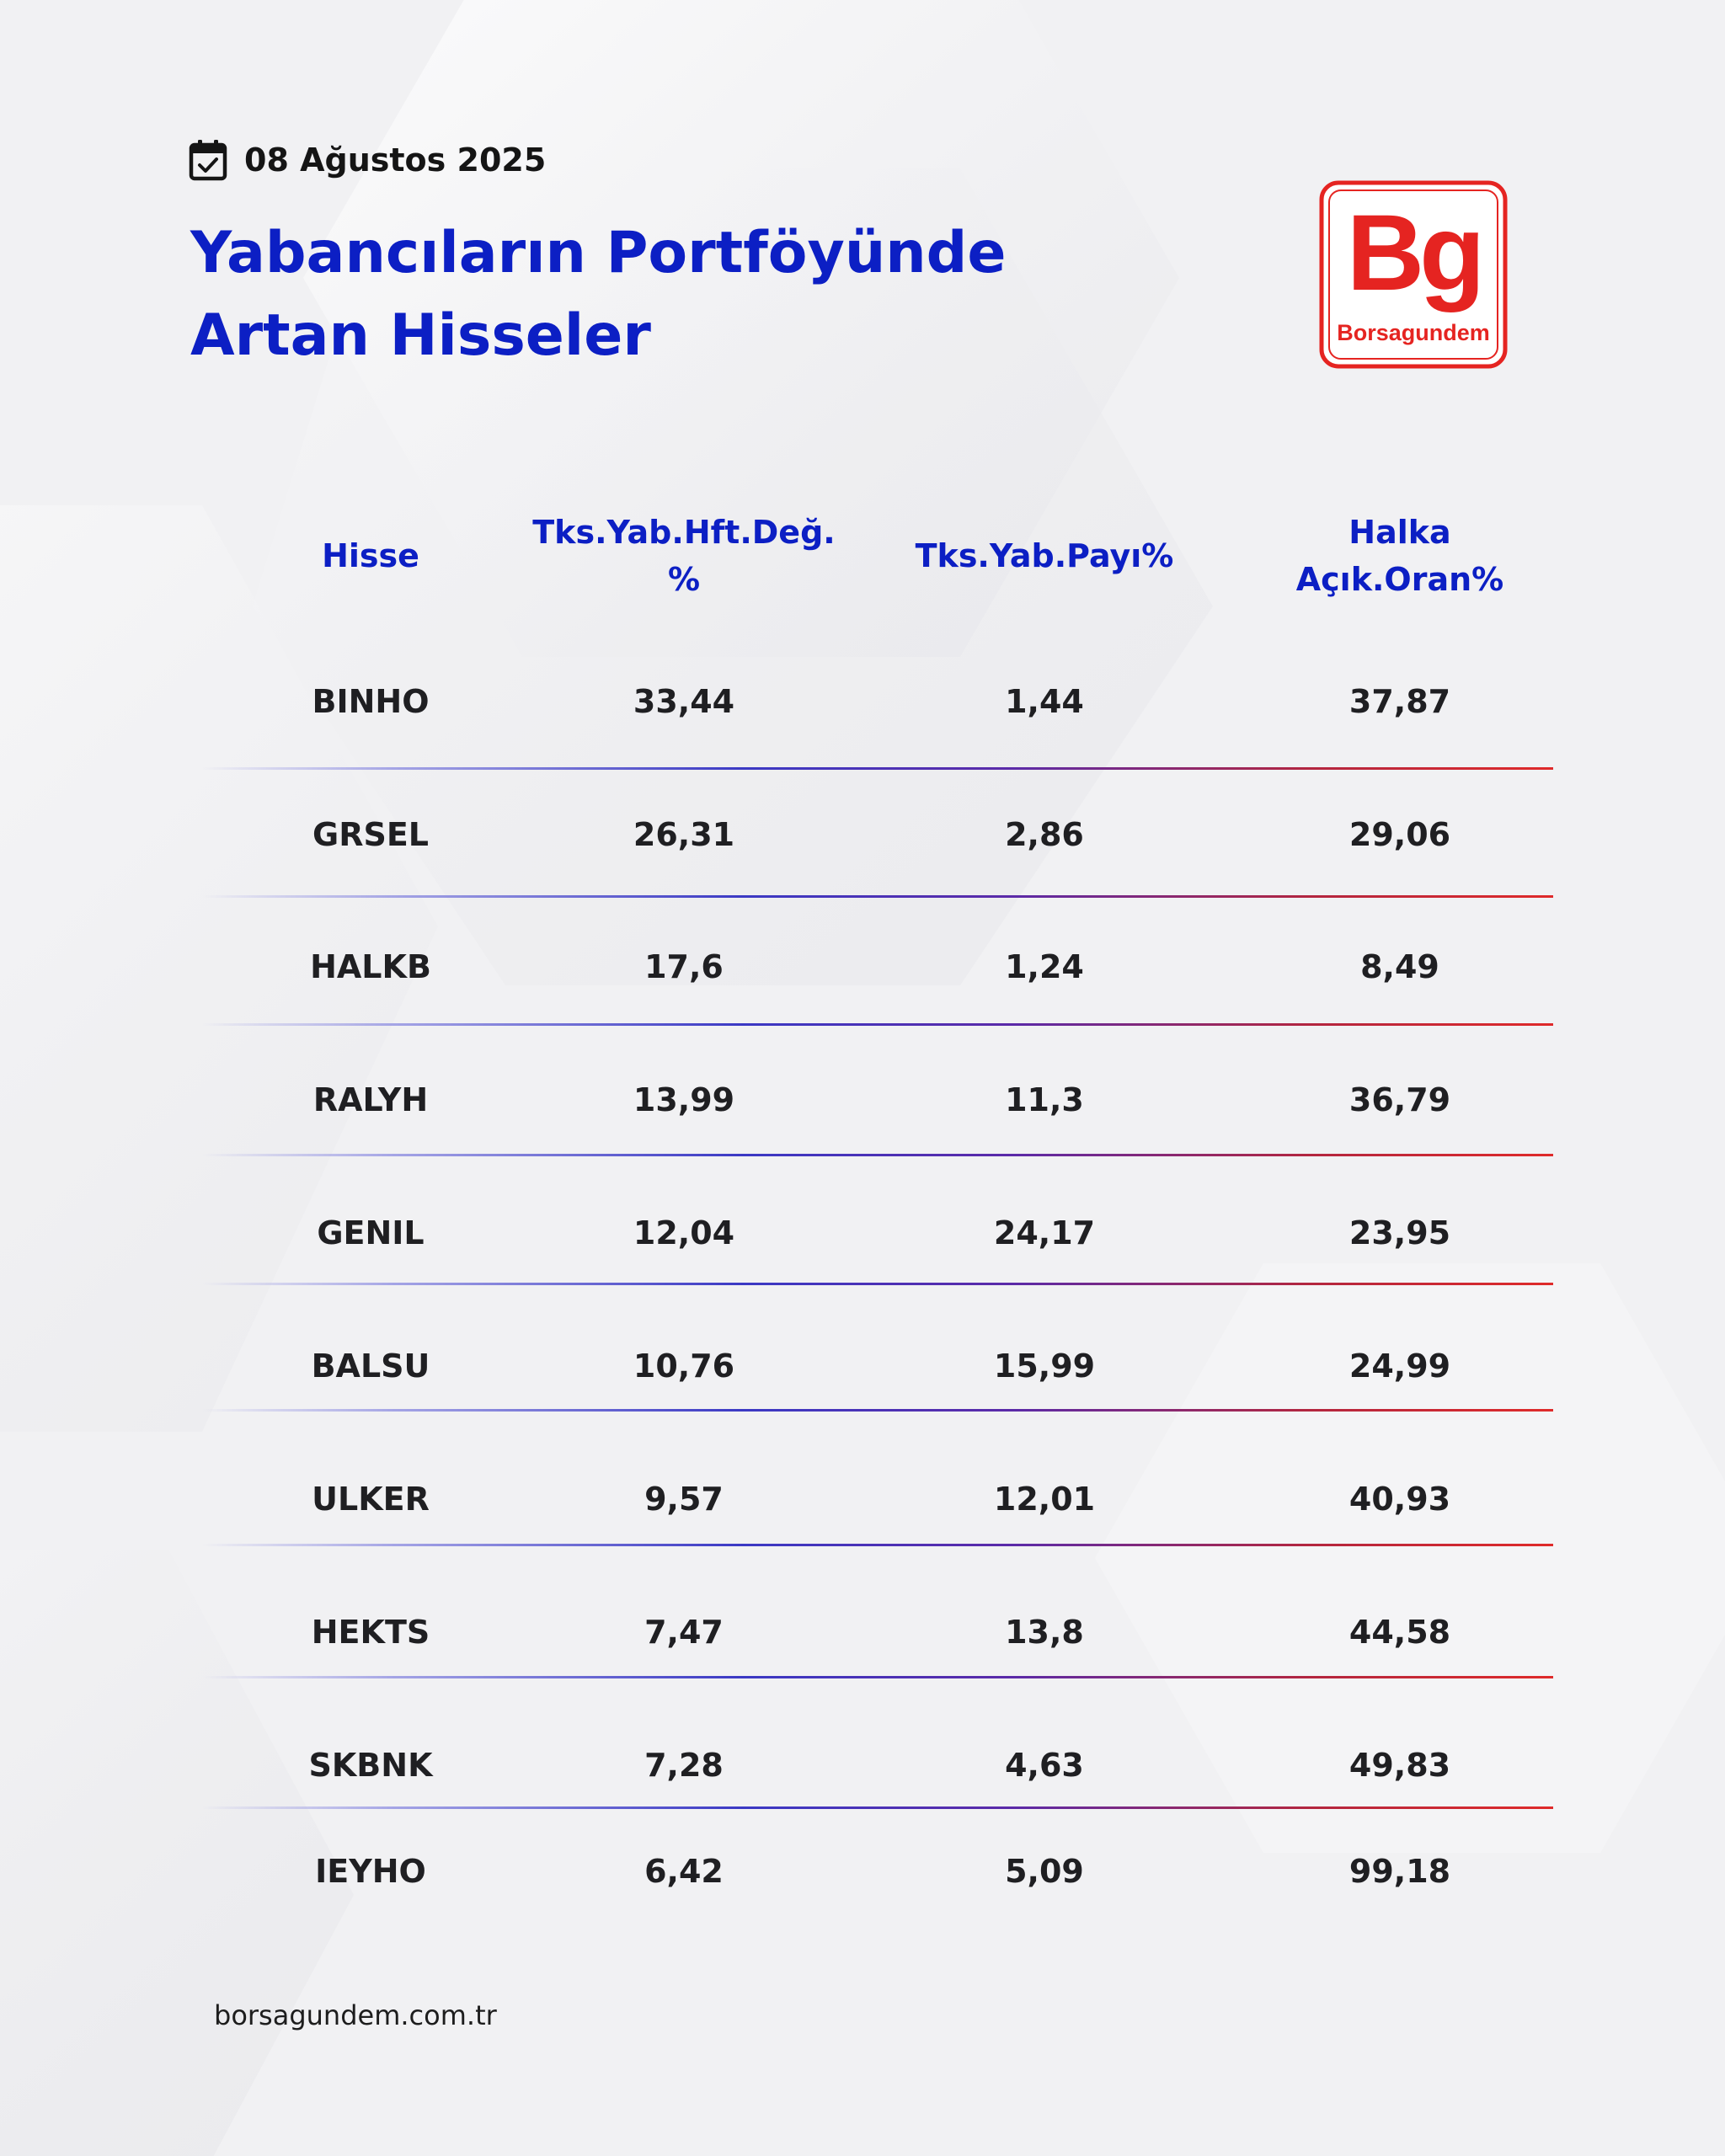 The width and height of the screenshot is (1725, 2156). I want to click on cell-hisse: IEYHO, so click(370, 1871).